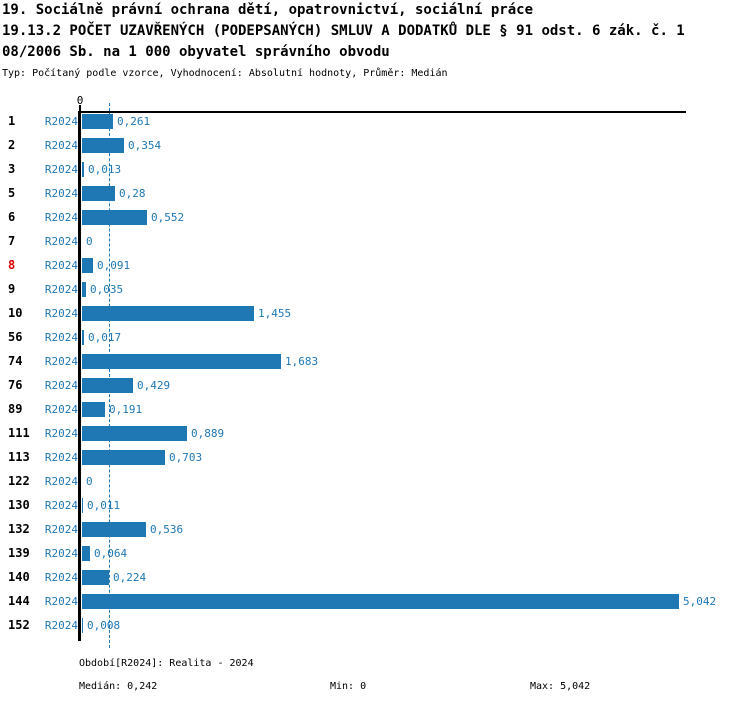 This screenshot has height=702, width=750. What do you see at coordinates (126, 409) in the screenshot?
I see `value-label: 0,191` at bounding box center [126, 409].